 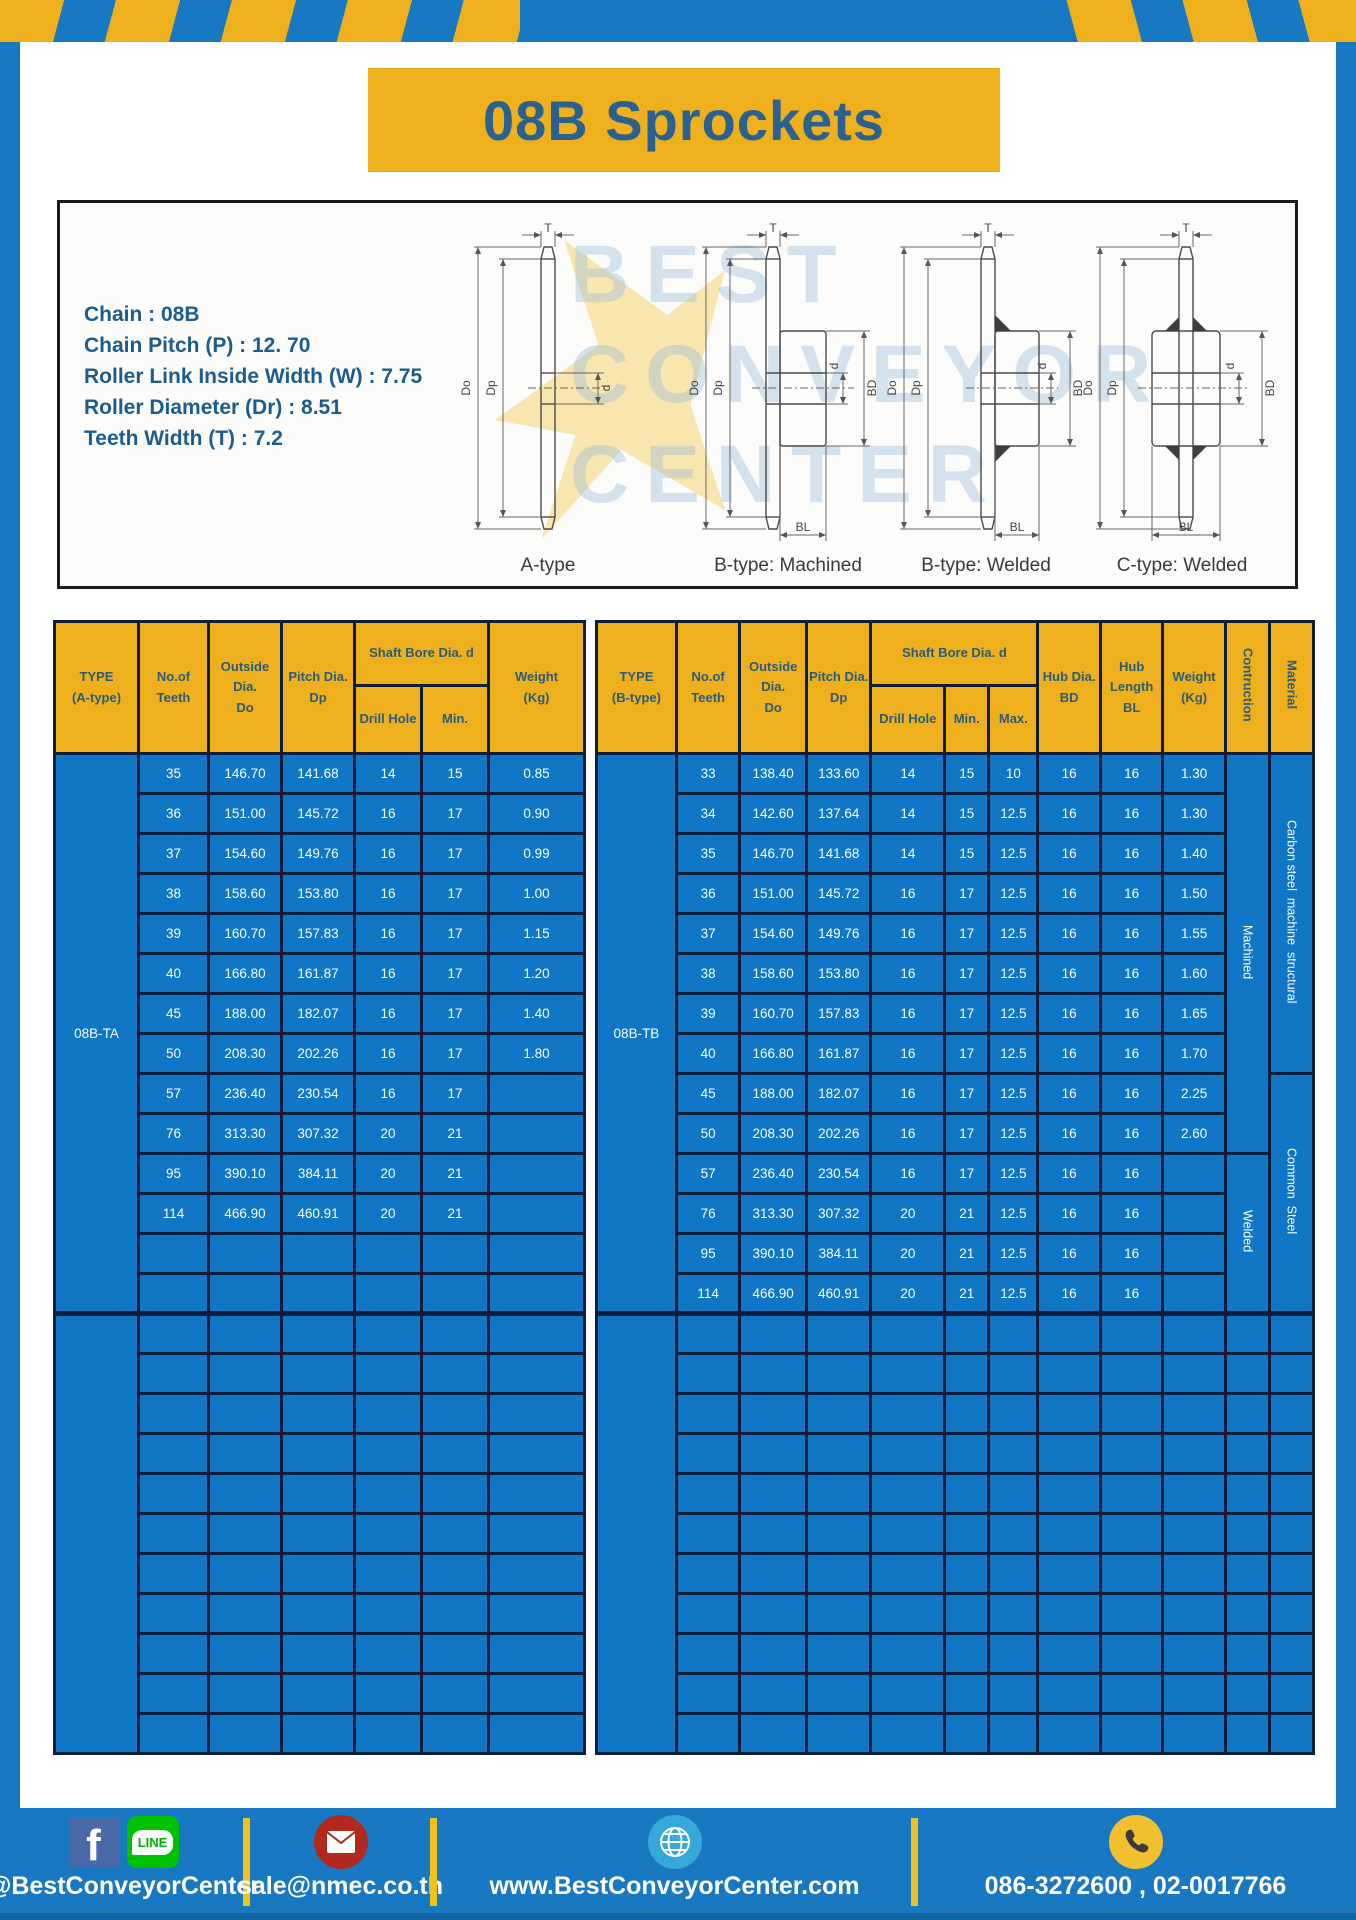 I want to click on table-cell: 14, so click(x=908, y=773).